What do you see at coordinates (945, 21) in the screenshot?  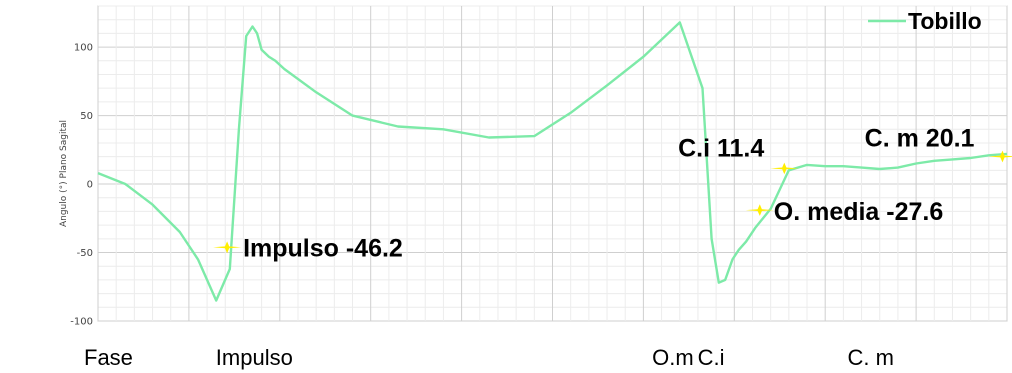 I see `legend-label: Tobillo` at bounding box center [945, 21].